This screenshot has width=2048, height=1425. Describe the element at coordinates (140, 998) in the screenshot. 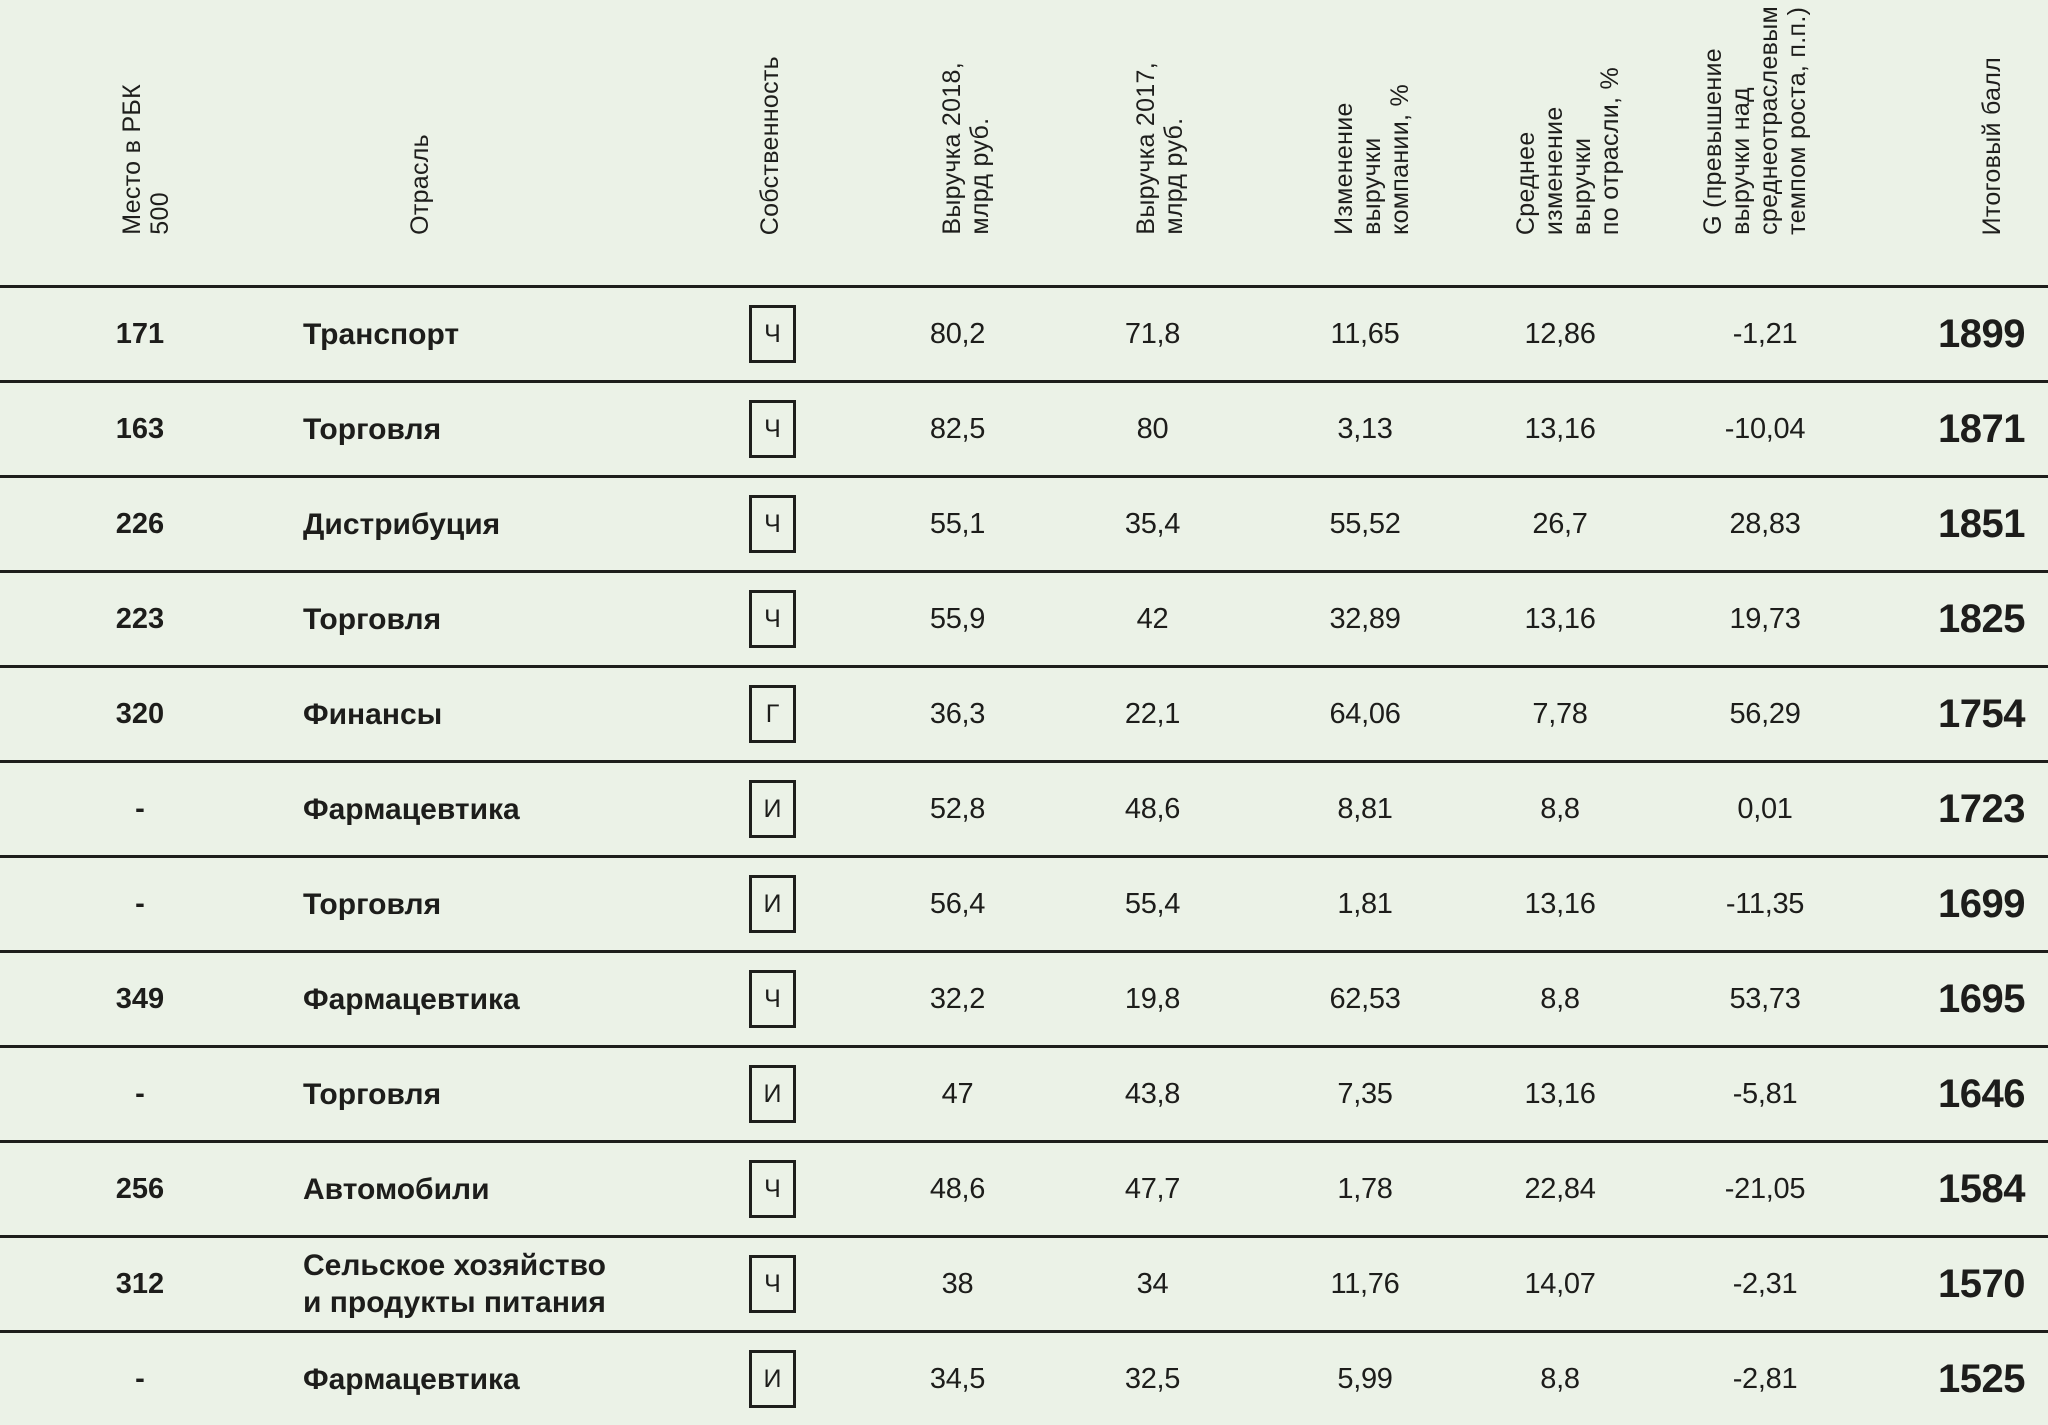

I see `cell-place: 349` at that location.